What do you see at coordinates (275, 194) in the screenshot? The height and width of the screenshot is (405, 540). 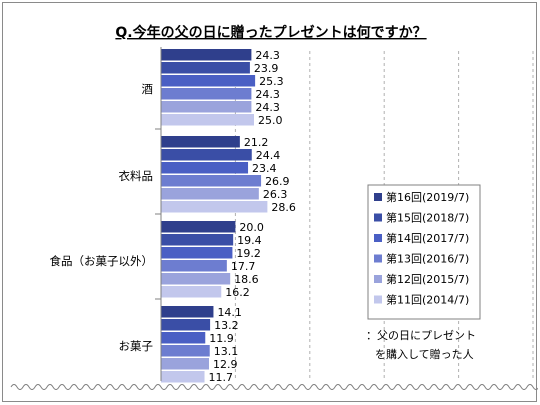 I see `data-label-1-4: 26.3` at bounding box center [275, 194].